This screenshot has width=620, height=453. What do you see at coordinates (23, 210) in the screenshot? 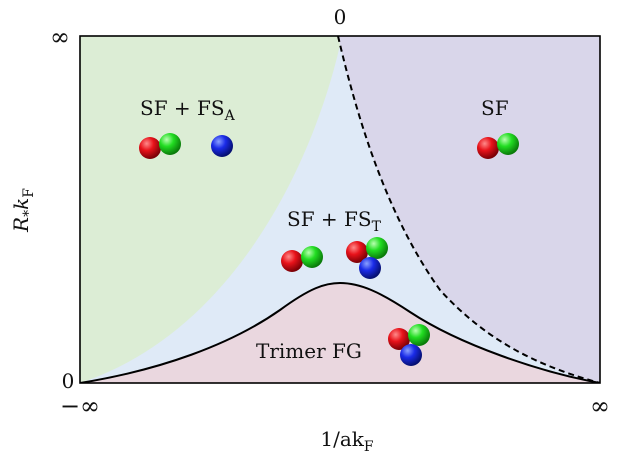
I see `y-axis-title: R*kF` at bounding box center [23, 210].